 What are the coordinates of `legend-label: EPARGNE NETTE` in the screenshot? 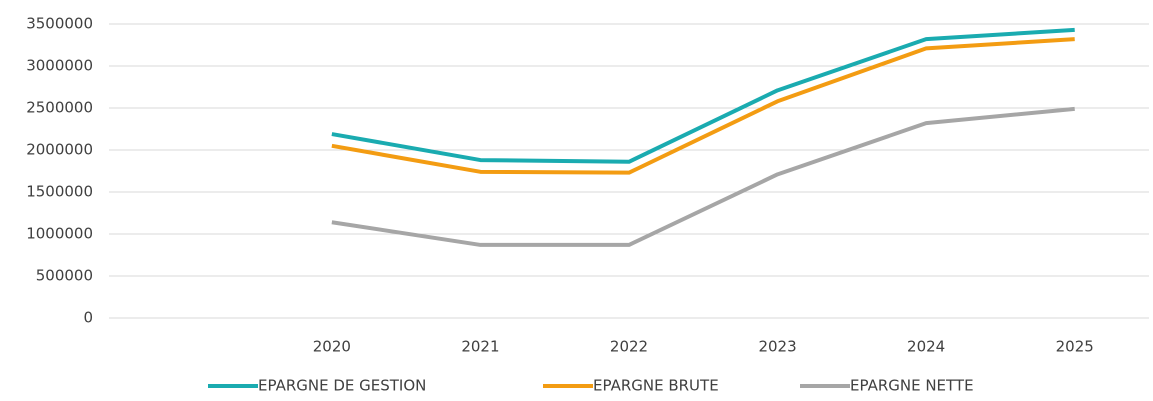 It's located at (912, 386).